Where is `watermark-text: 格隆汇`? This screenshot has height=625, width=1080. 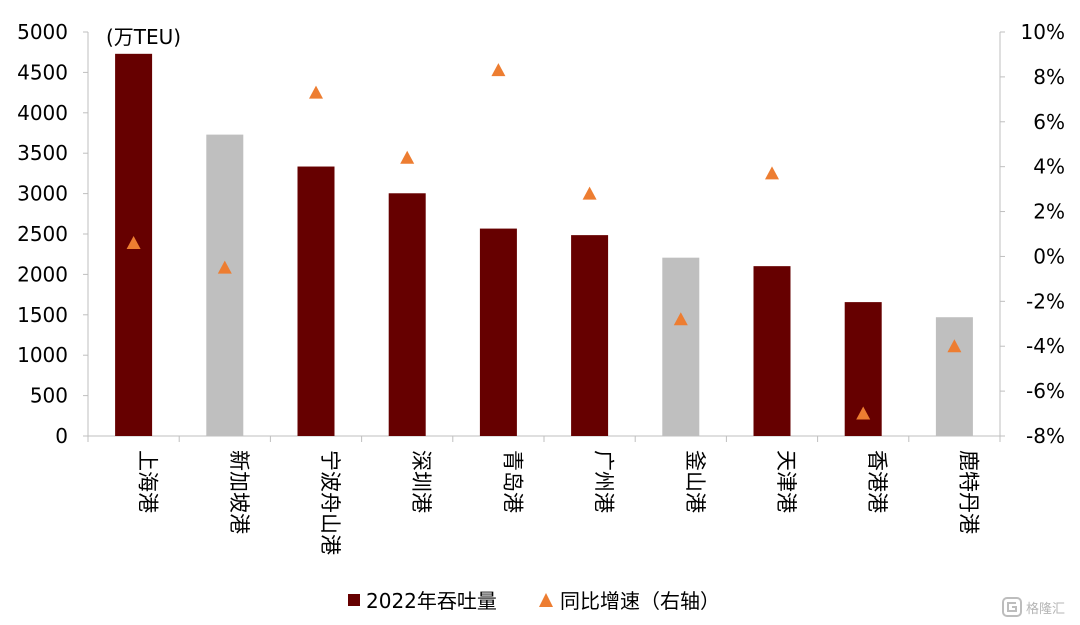
watermark-text: 格隆汇 is located at coordinates (1045, 609).